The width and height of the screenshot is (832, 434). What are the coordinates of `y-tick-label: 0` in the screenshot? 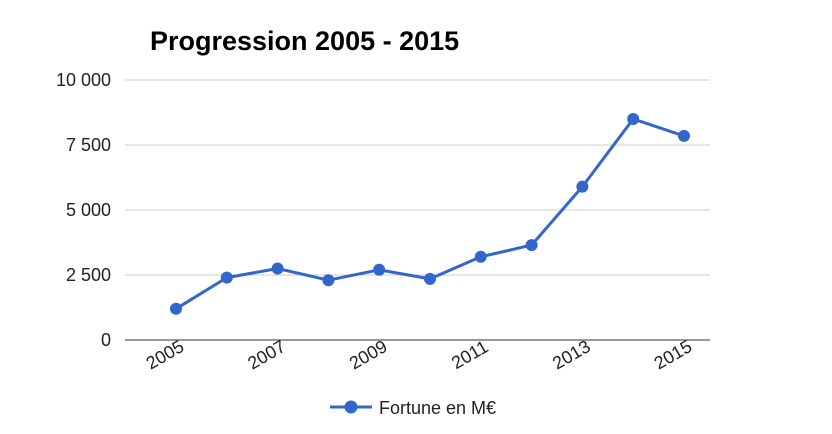 It's located at (106, 340).